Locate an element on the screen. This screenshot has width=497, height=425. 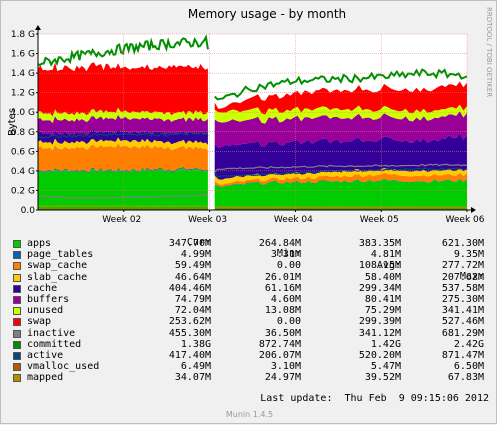
y-tick-label: 1.2 G is located at coordinates (23, 94).